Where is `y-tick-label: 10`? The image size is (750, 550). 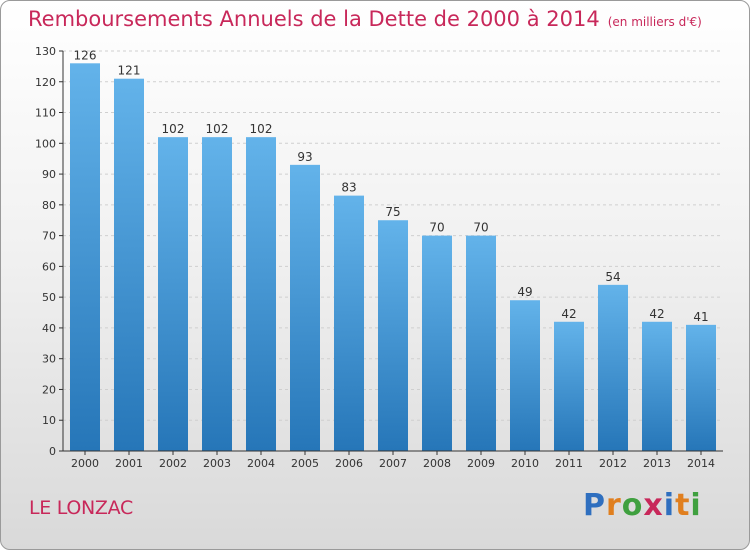 y-tick-label: 10 is located at coordinates (49, 420).